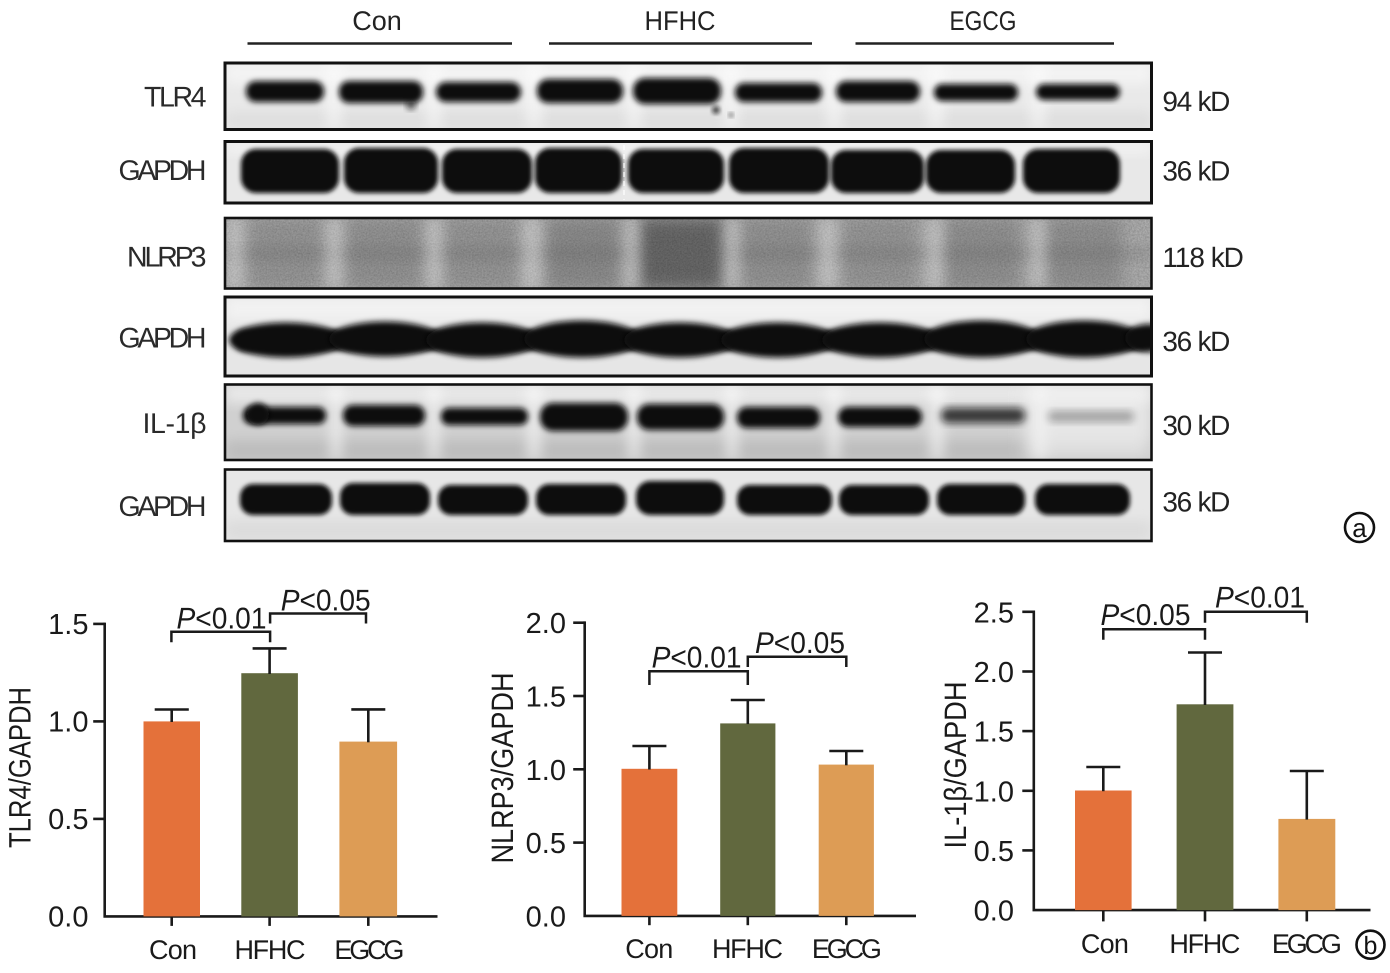  What do you see at coordinates (167, 258) in the screenshot?
I see `svg-text: NLRP3` at bounding box center [167, 258].